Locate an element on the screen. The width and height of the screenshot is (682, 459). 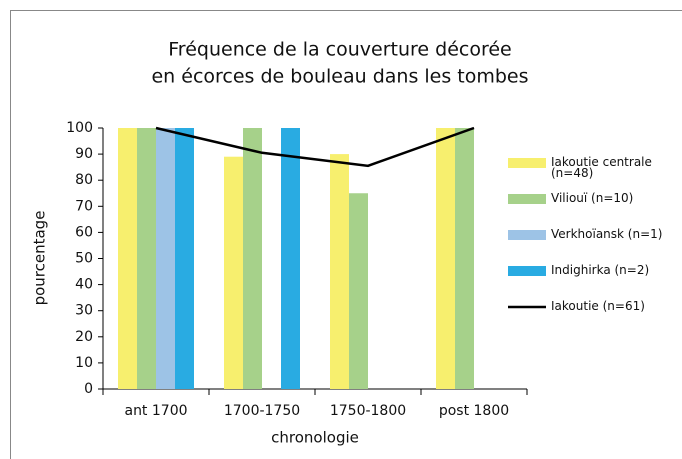
y-tick-label: 10 is located at coordinates (84, 363).